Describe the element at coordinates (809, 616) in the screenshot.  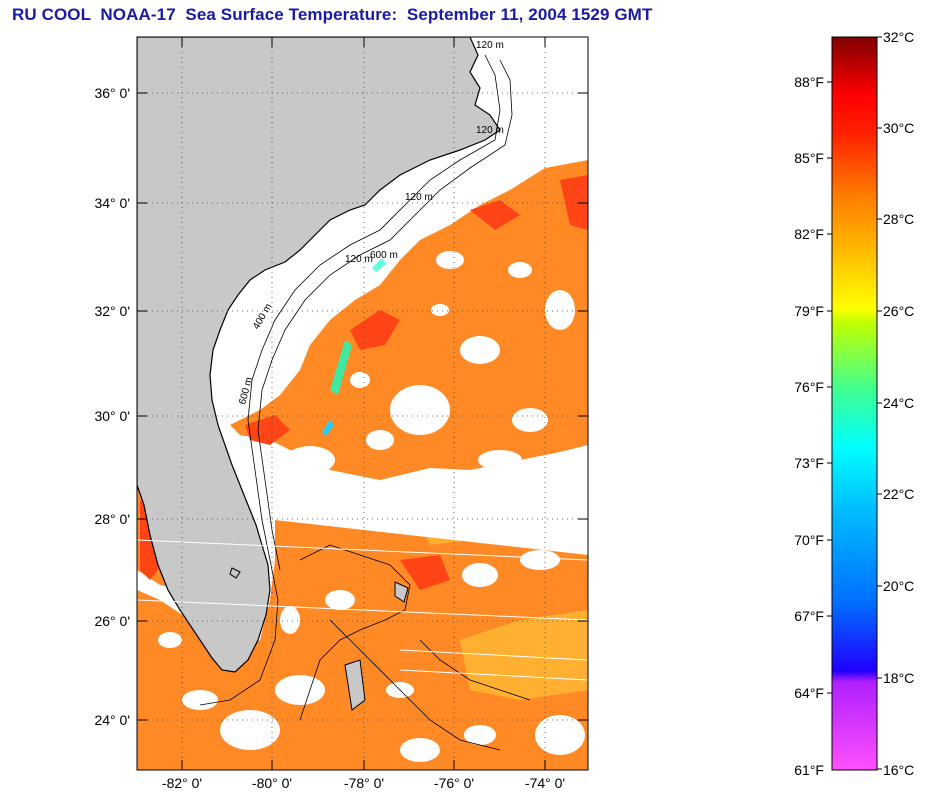
I see `colorbar-f-label: 67°F` at that location.